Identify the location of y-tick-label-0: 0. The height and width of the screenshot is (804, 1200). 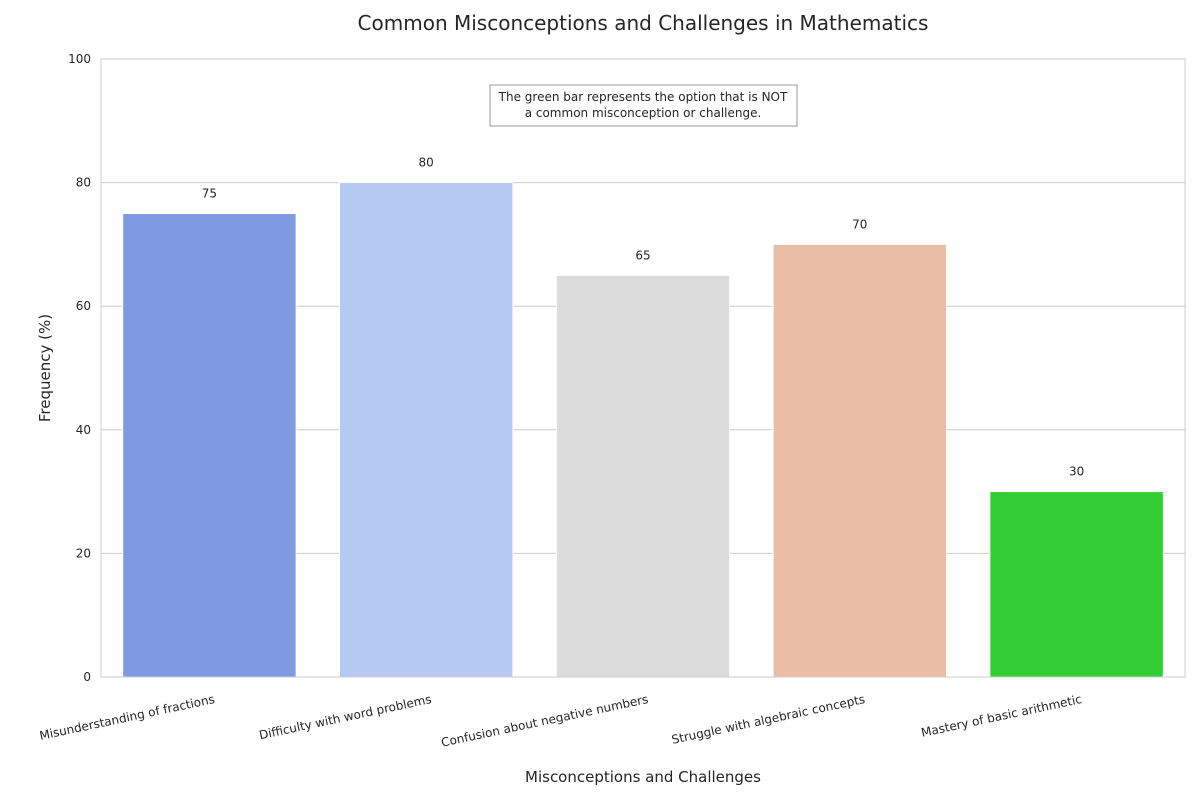
(87, 677).